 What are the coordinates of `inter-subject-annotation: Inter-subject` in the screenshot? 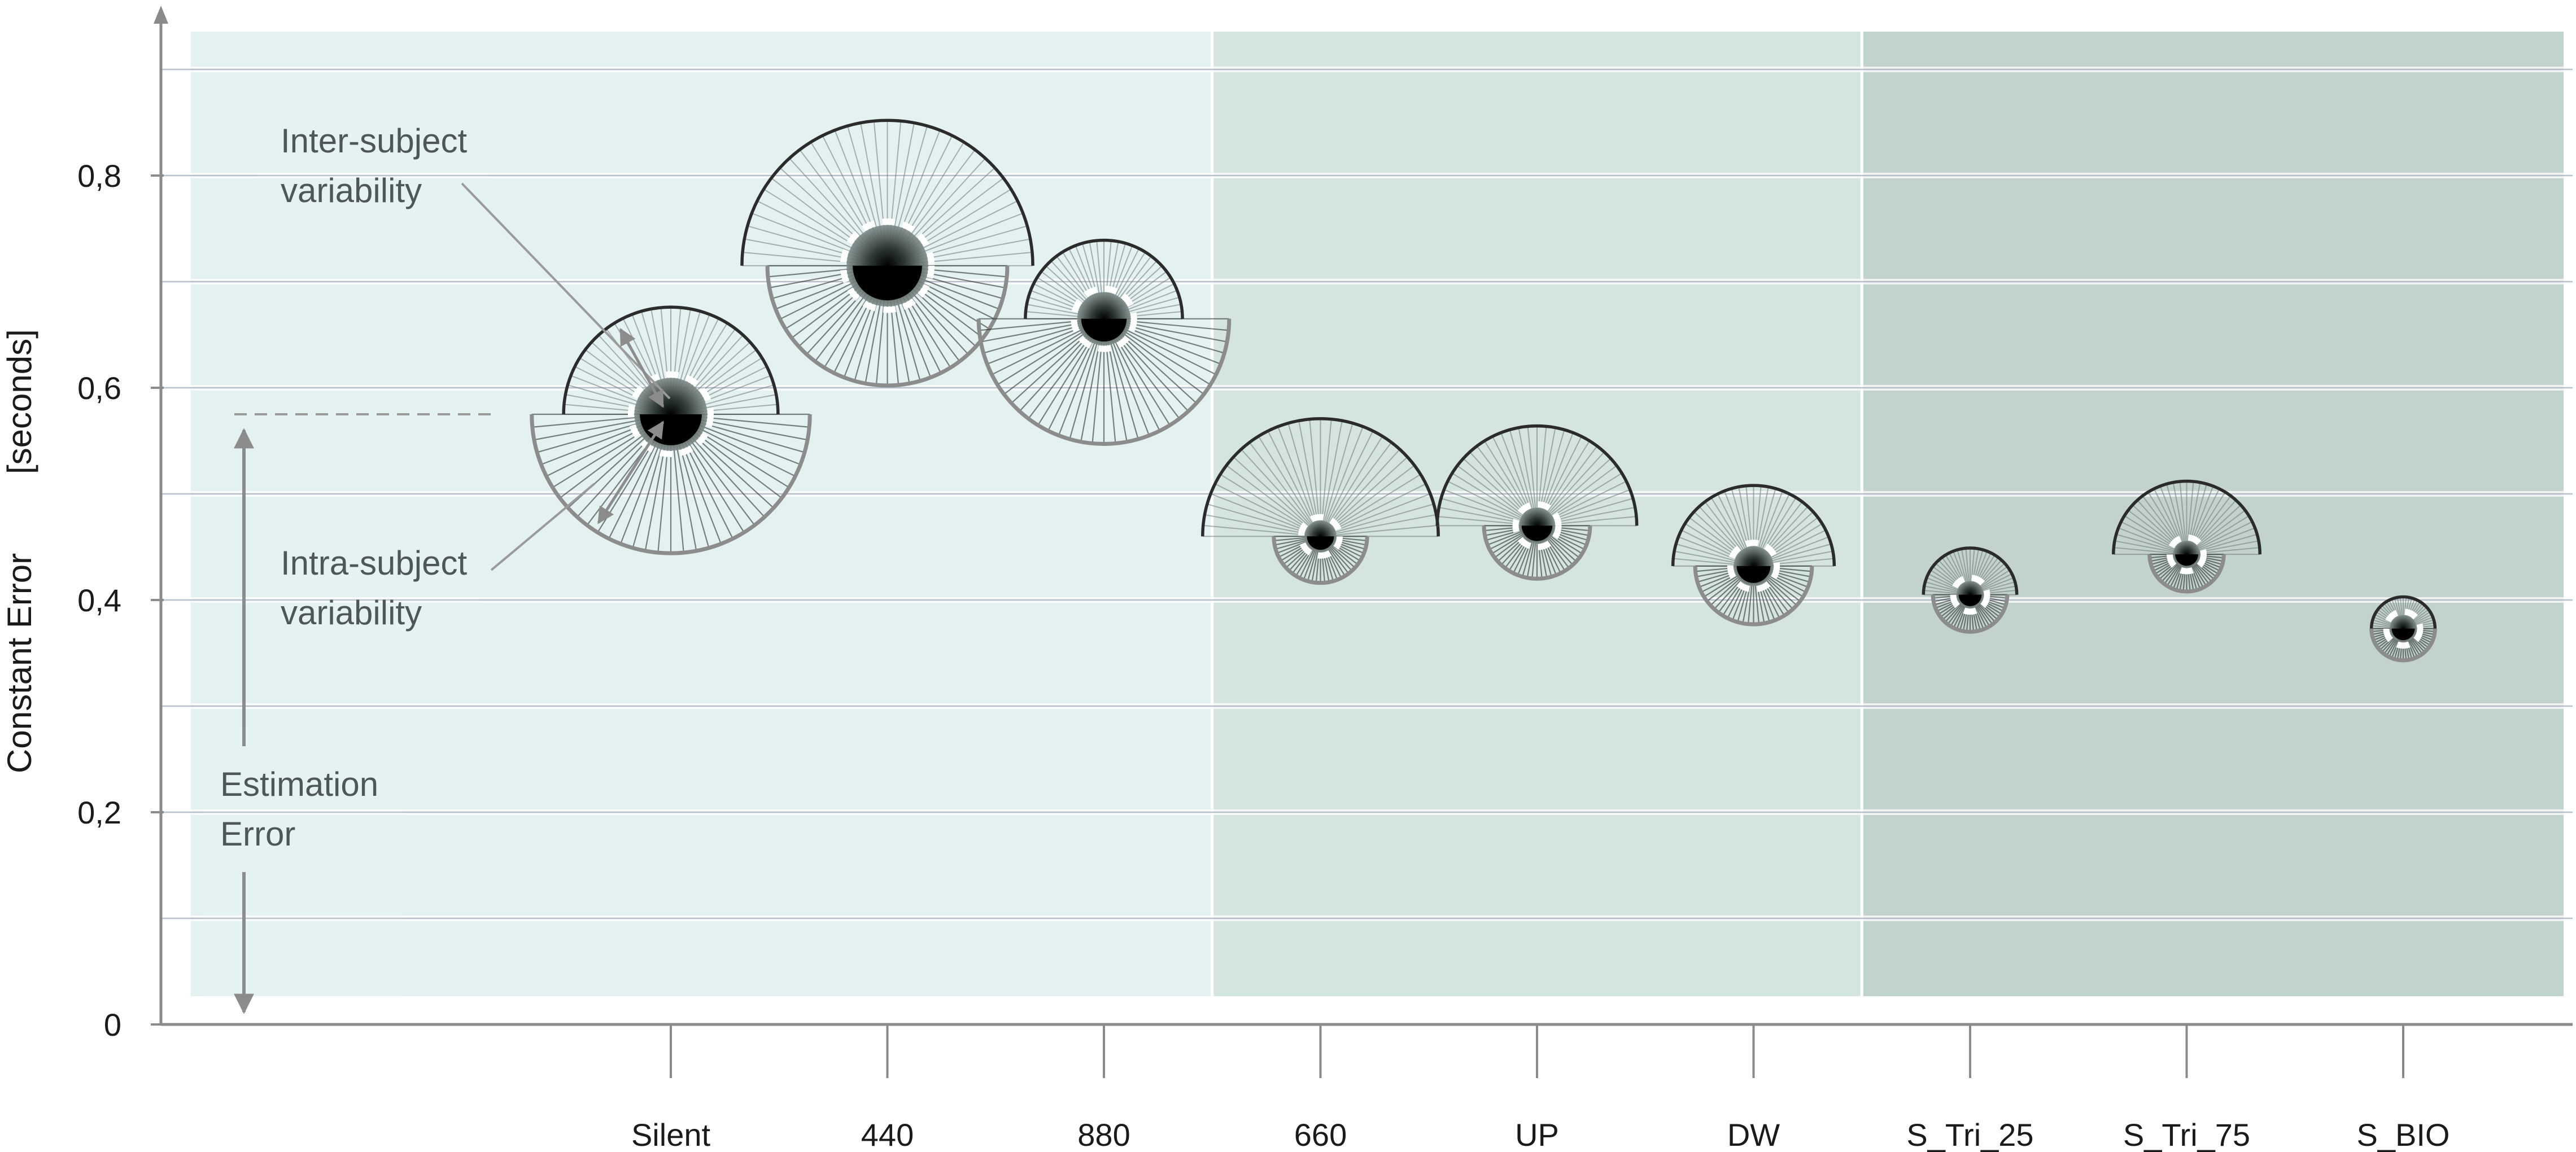 It's located at (374, 141).